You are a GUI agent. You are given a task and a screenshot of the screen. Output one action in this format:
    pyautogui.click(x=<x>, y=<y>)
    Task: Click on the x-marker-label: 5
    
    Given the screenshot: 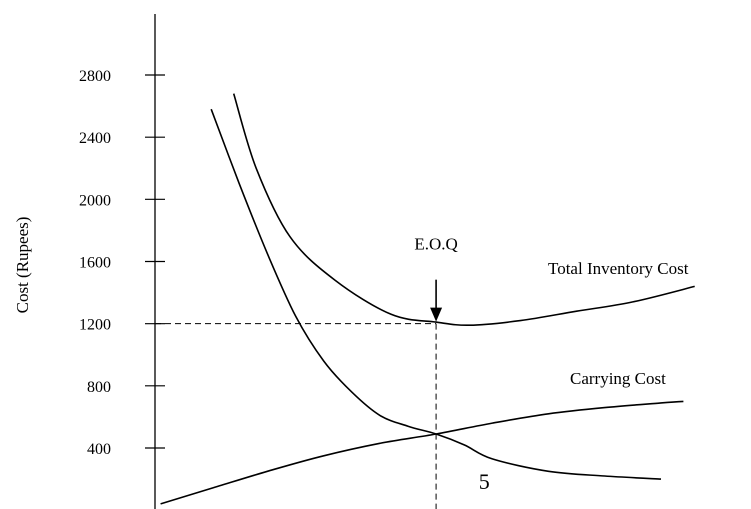 What is the action you would take?
    pyautogui.click(x=484, y=481)
    